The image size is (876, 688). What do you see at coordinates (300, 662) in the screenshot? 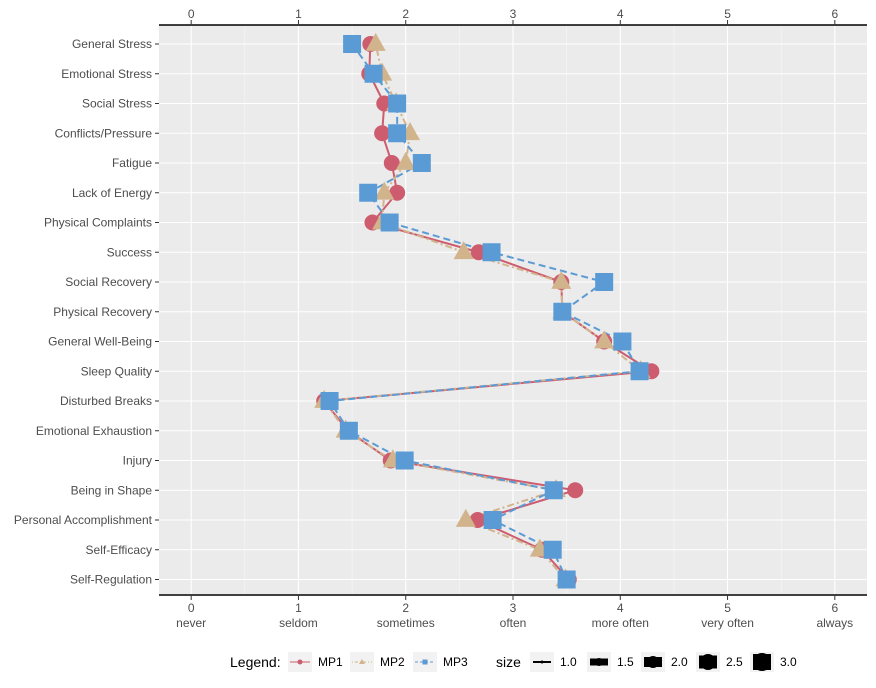
I see `legend-marker-circle` at bounding box center [300, 662].